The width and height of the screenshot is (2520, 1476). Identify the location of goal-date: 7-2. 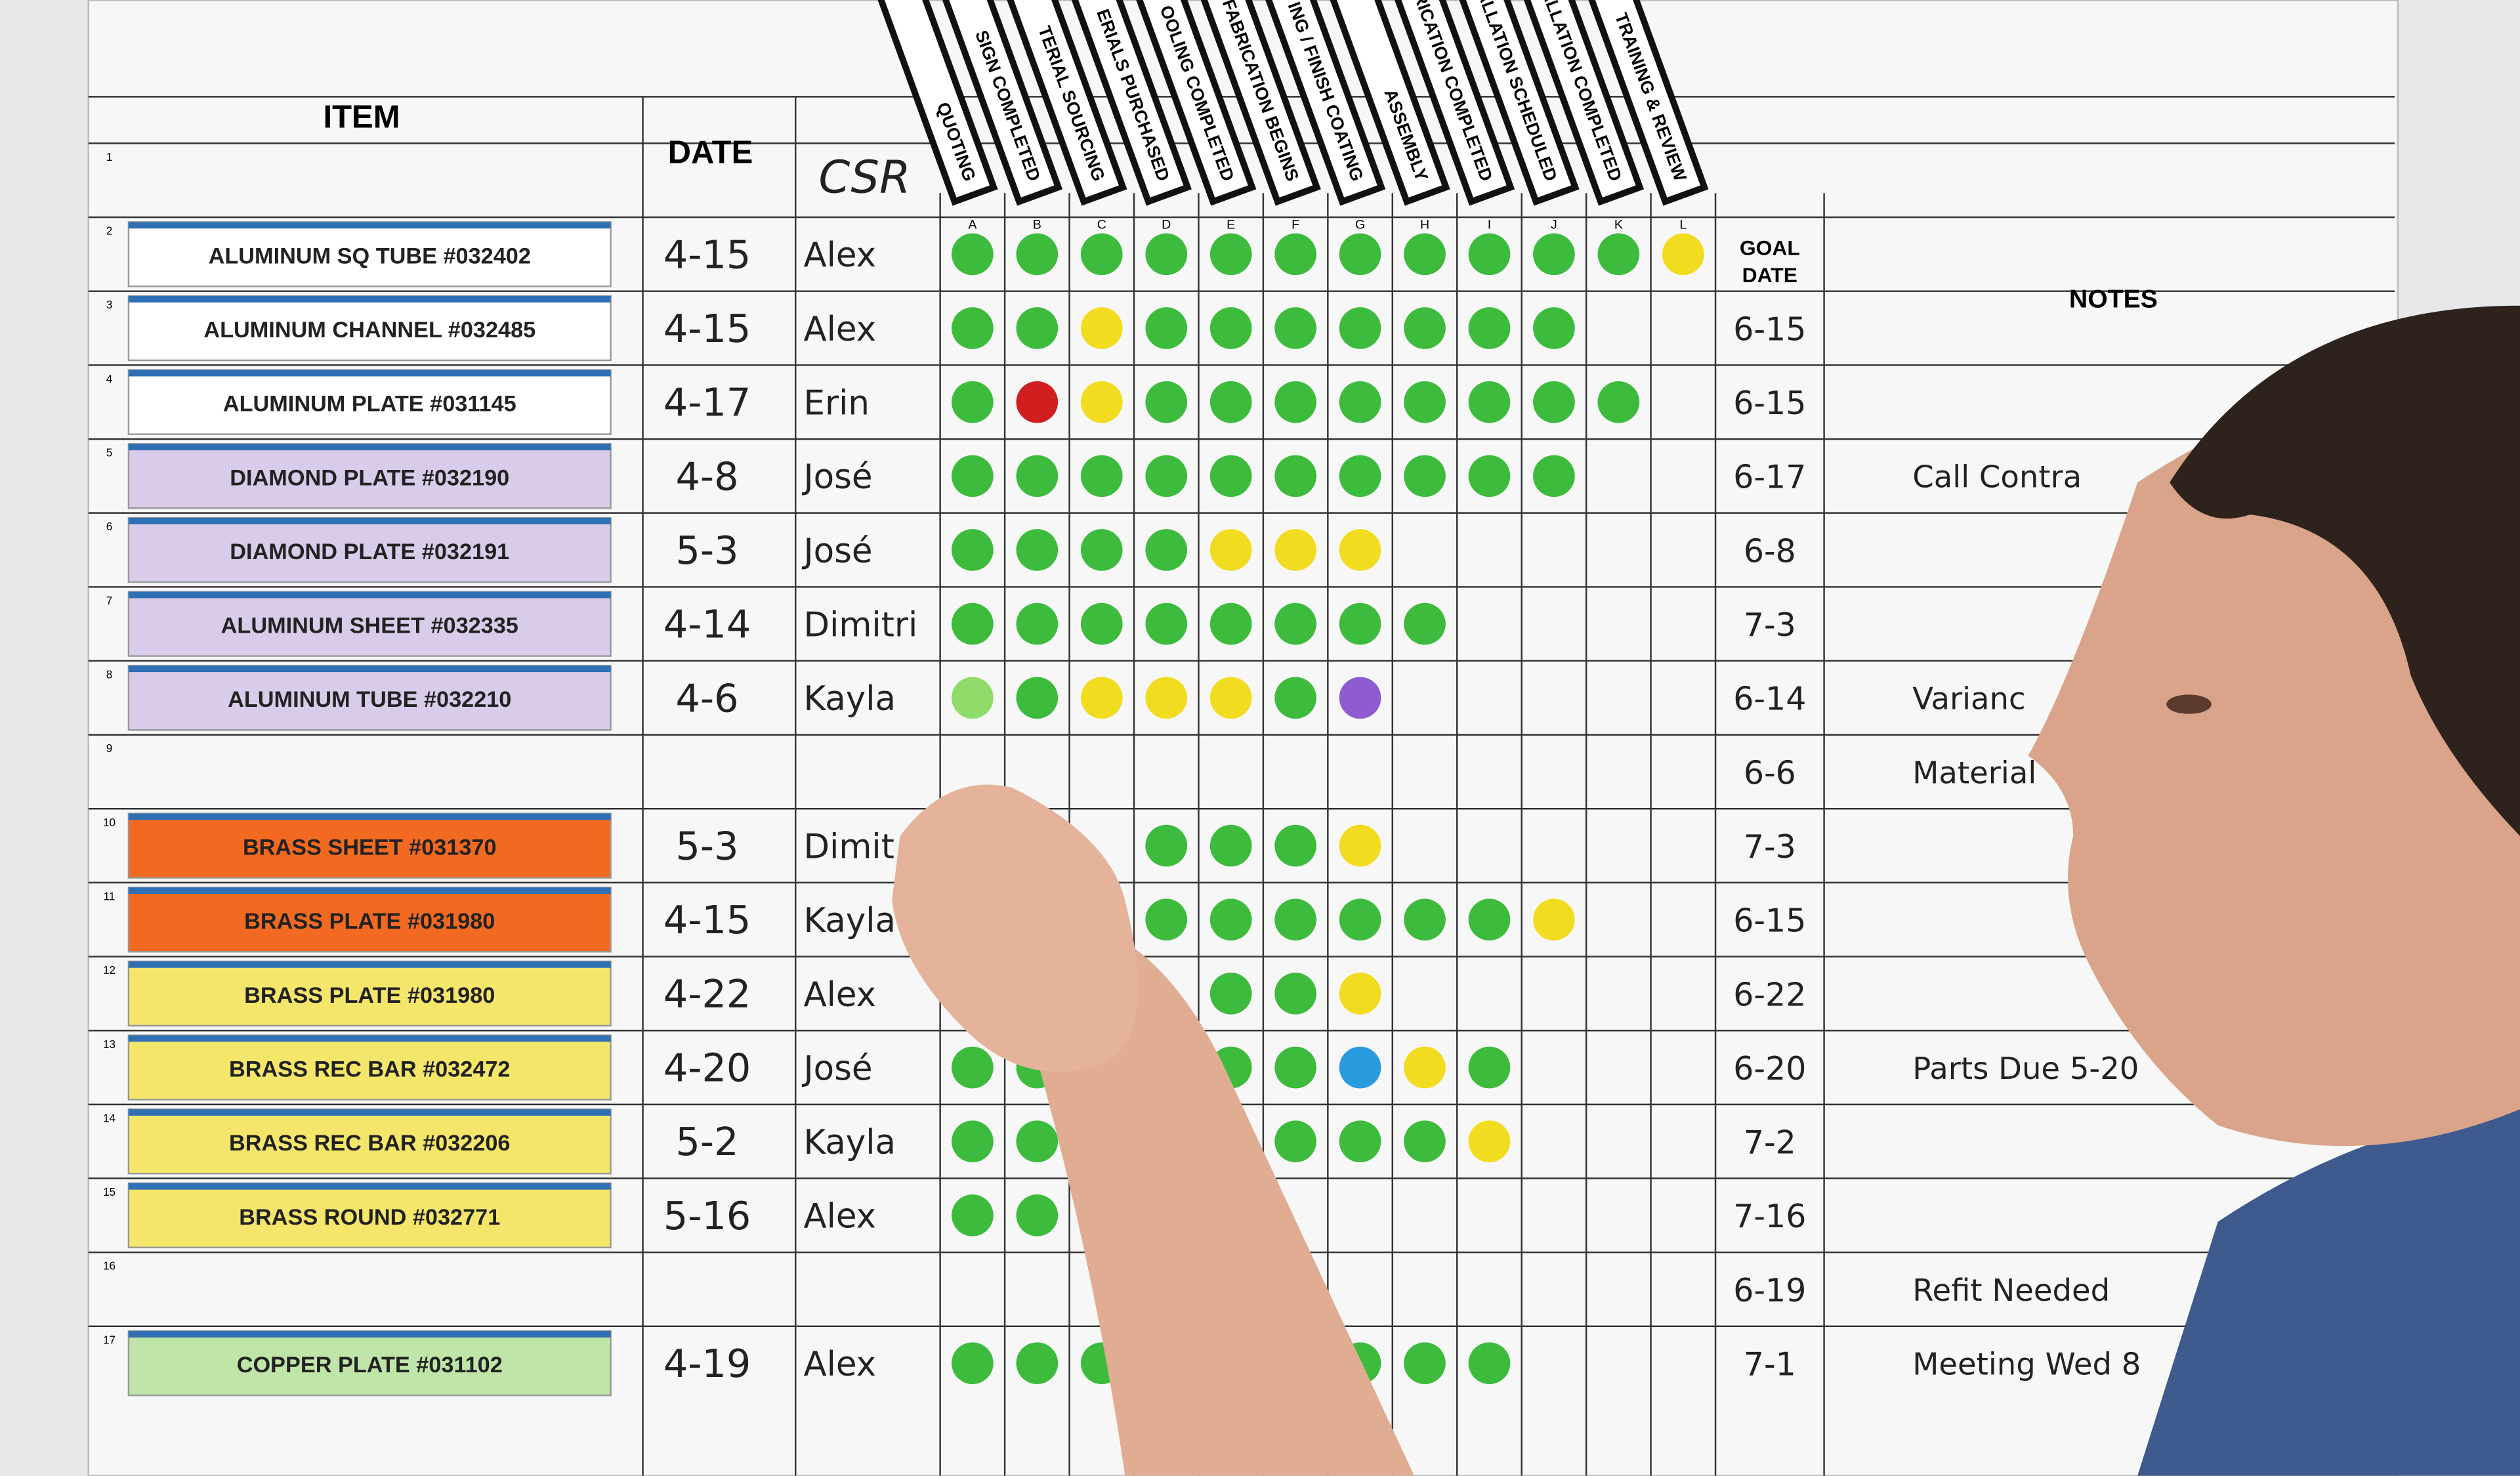
(1770, 1143).